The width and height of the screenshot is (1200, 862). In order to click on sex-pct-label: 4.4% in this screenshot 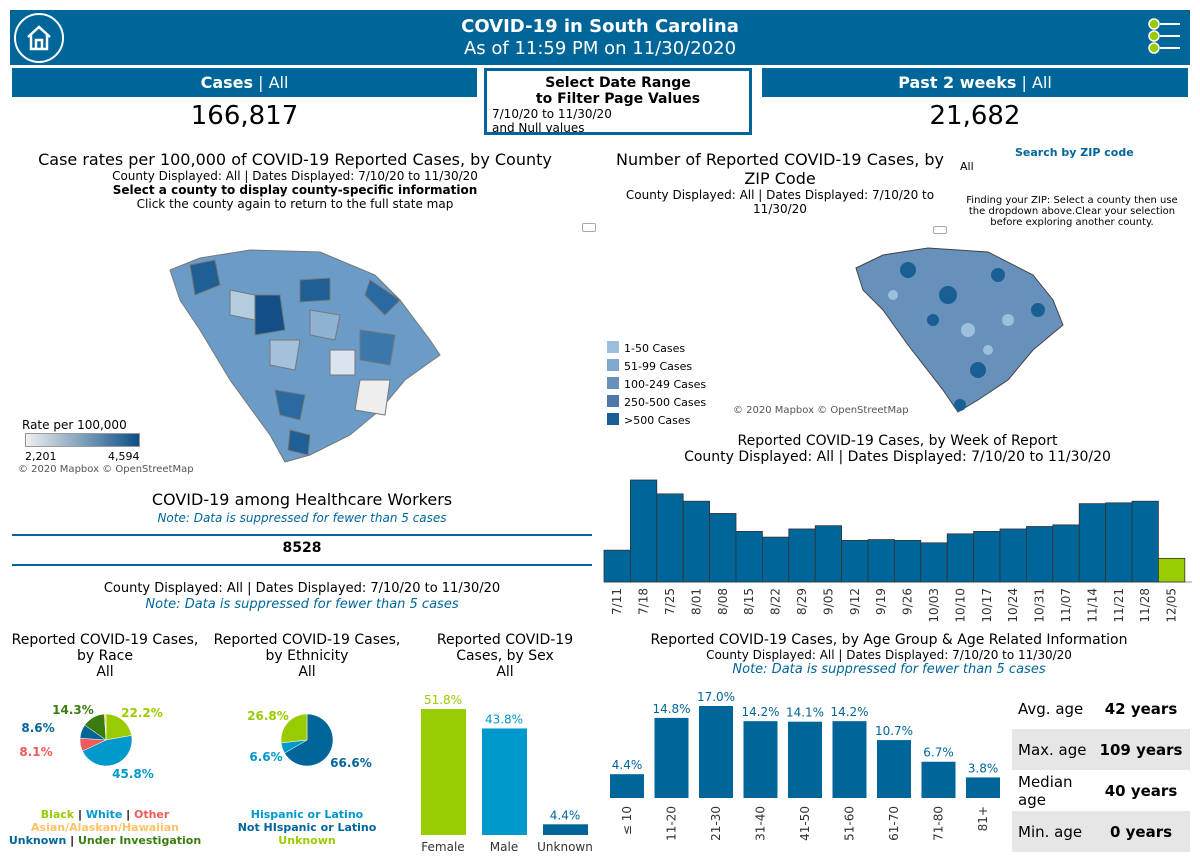, I will do `click(565, 815)`.